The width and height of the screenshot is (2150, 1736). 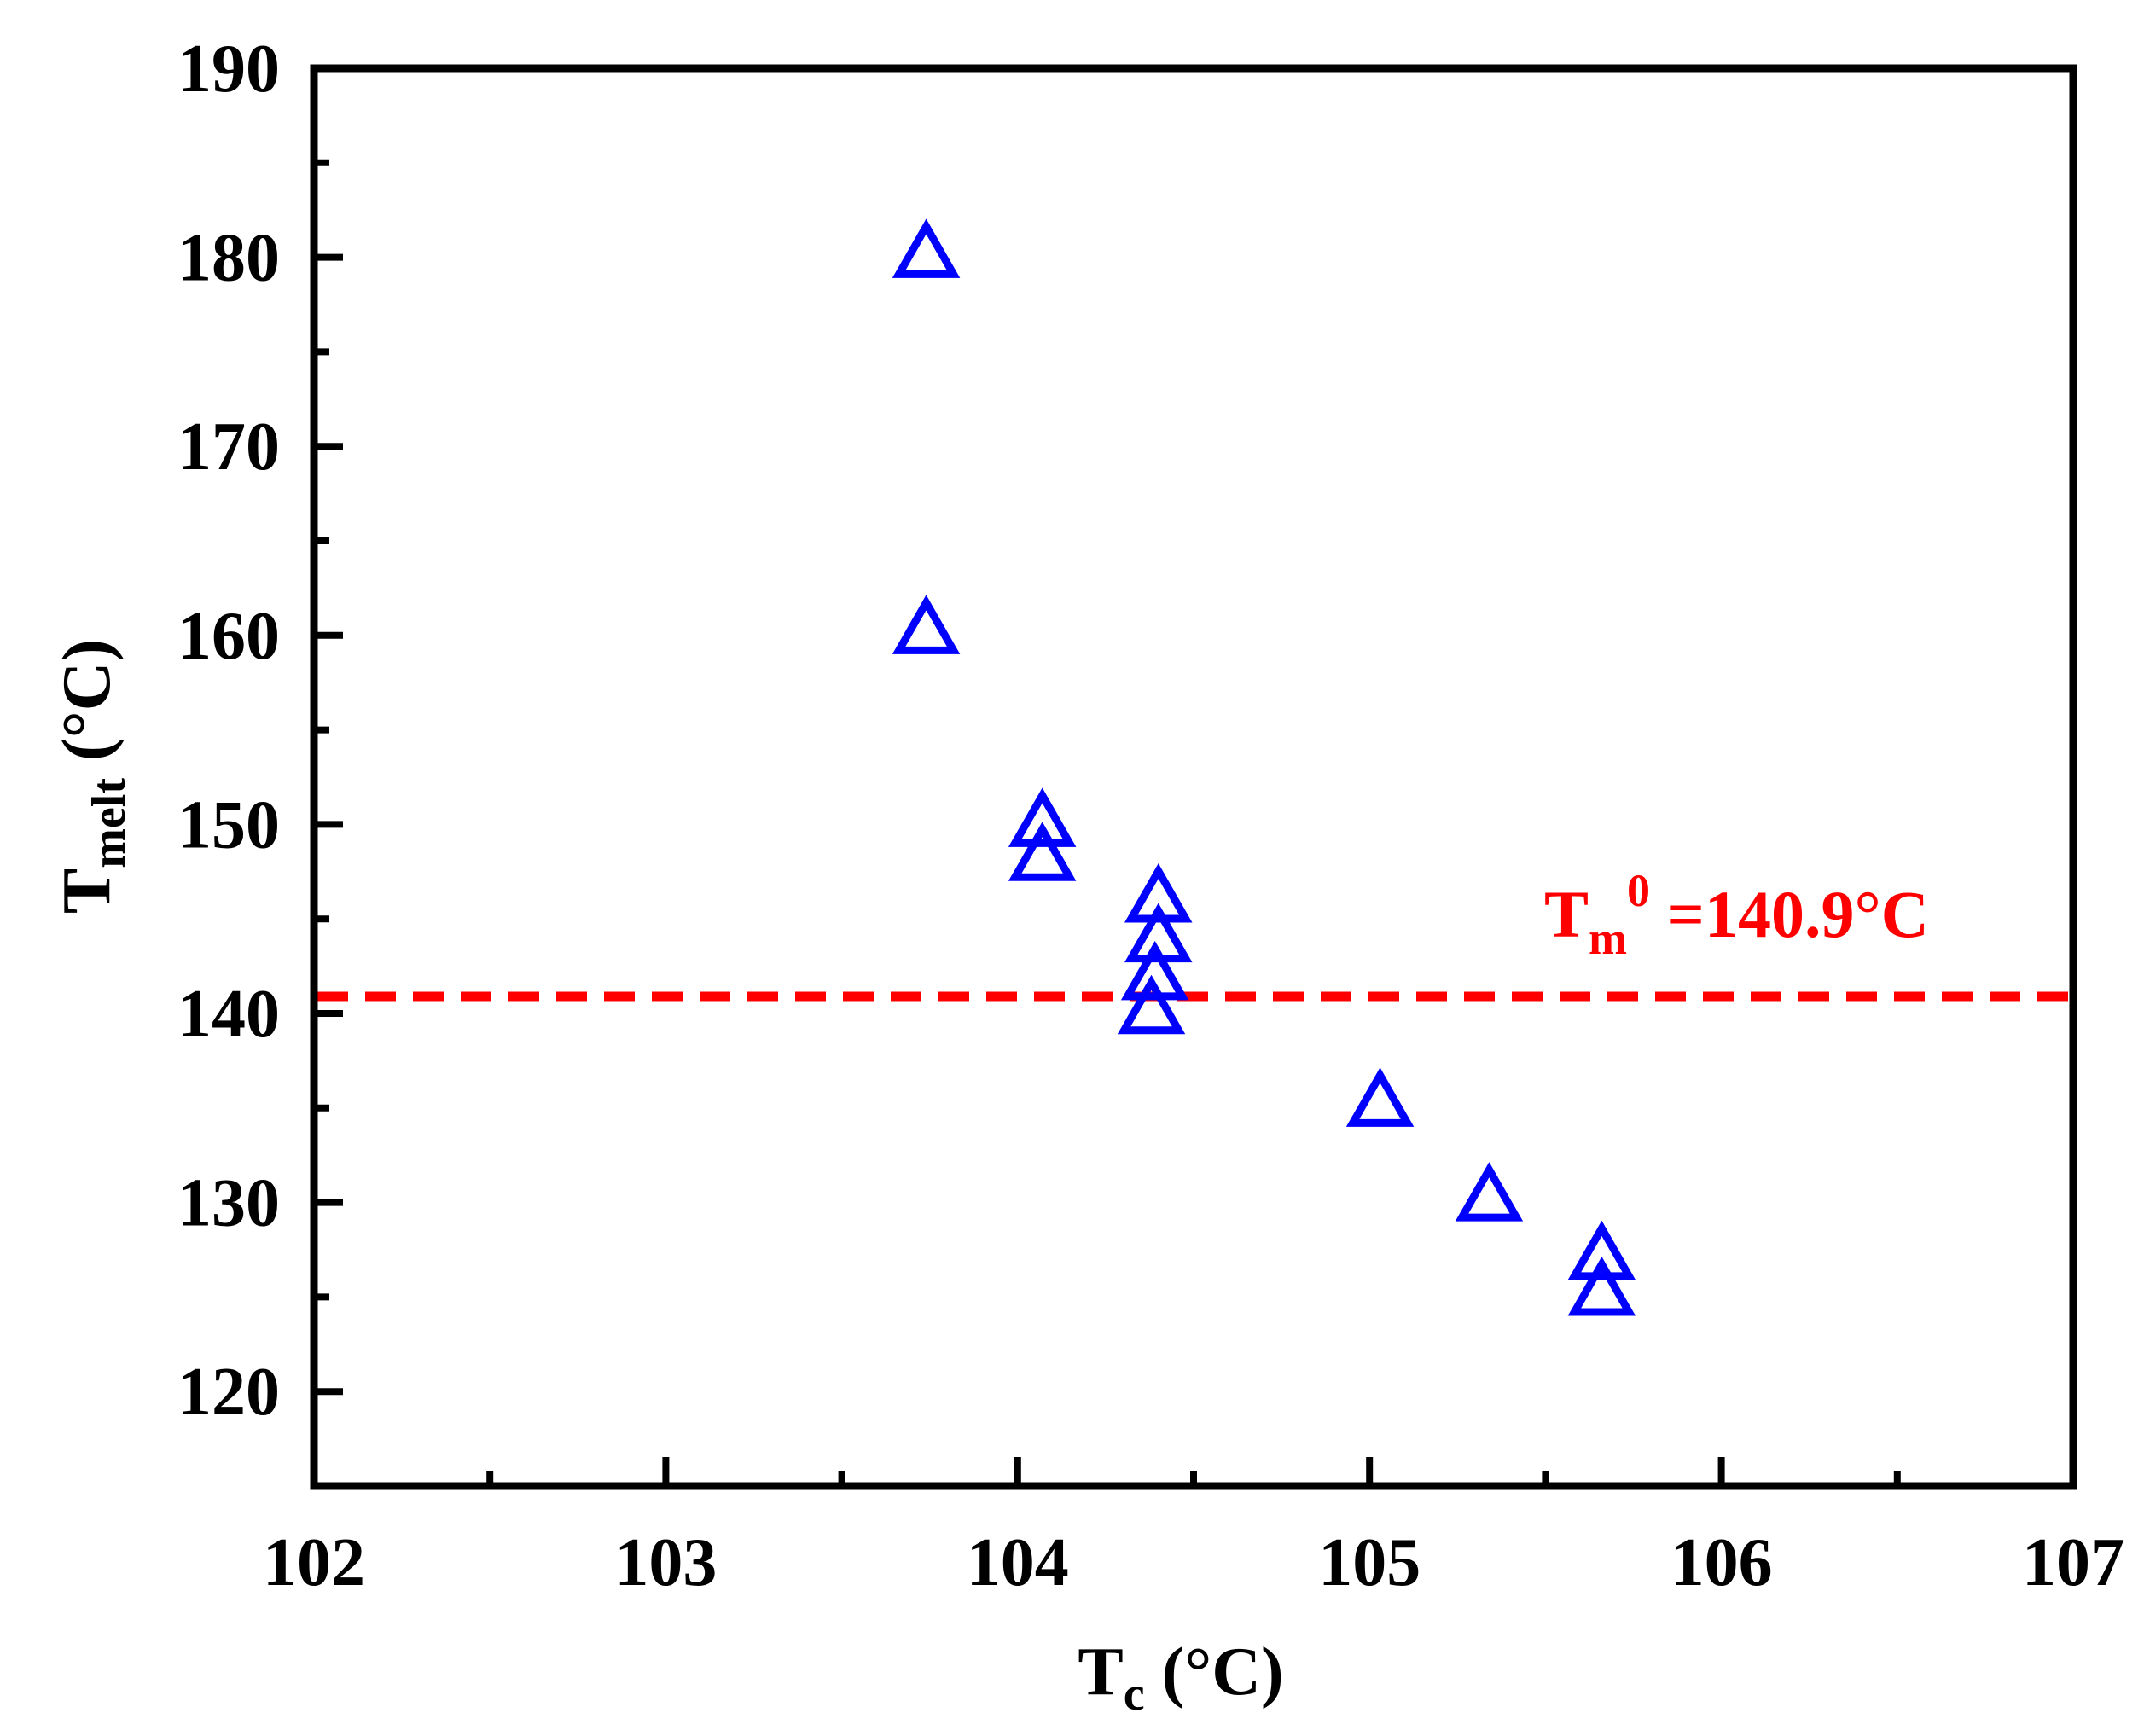 I want to click on y-tick-label: 120, so click(x=228, y=1392).